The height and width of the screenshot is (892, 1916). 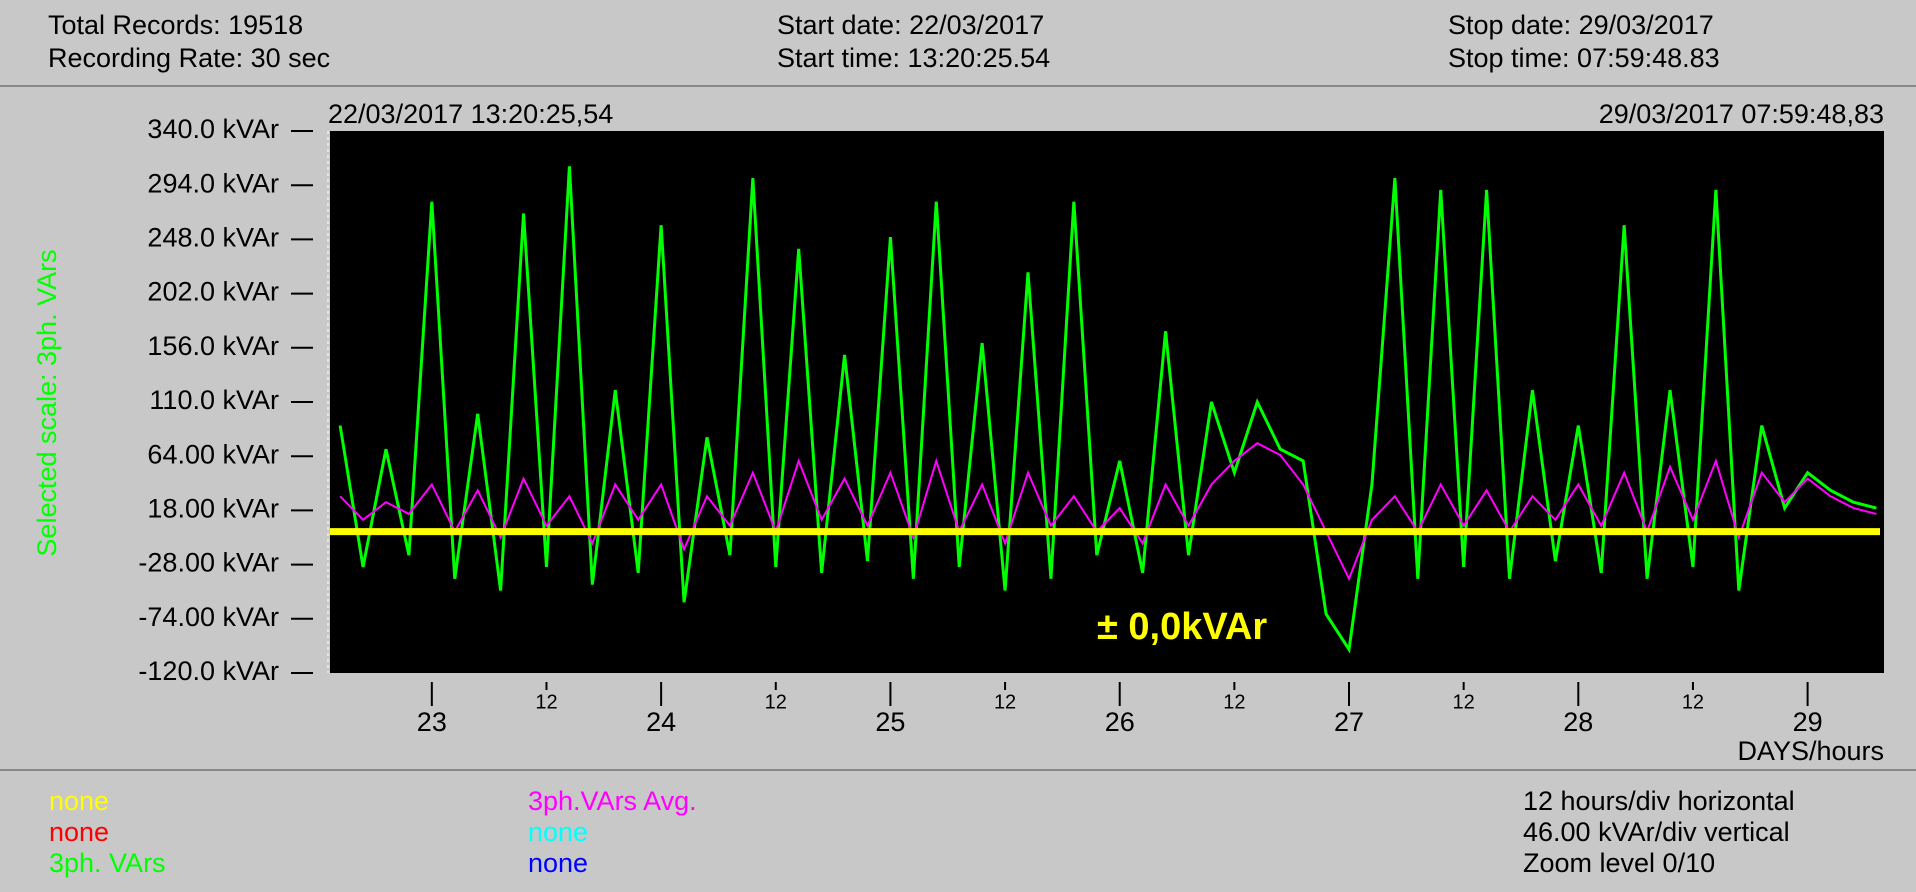 What do you see at coordinates (1741, 114) in the screenshot?
I see `end-label: 29/03/2017 07:59:48,83` at bounding box center [1741, 114].